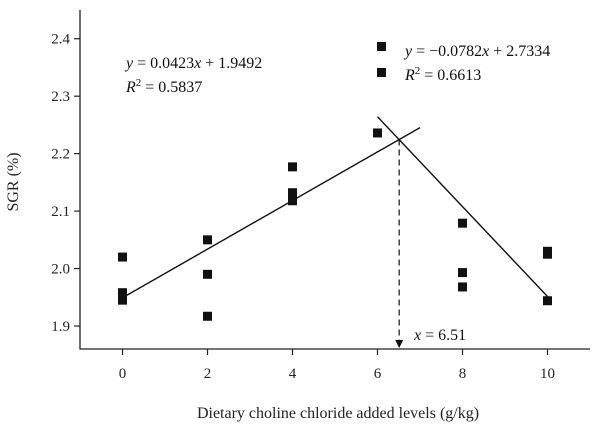 This screenshot has width=600, height=424. What do you see at coordinates (60, 212) in the screenshot?
I see `y-tick-label: 2.1` at bounding box center [60, 212].